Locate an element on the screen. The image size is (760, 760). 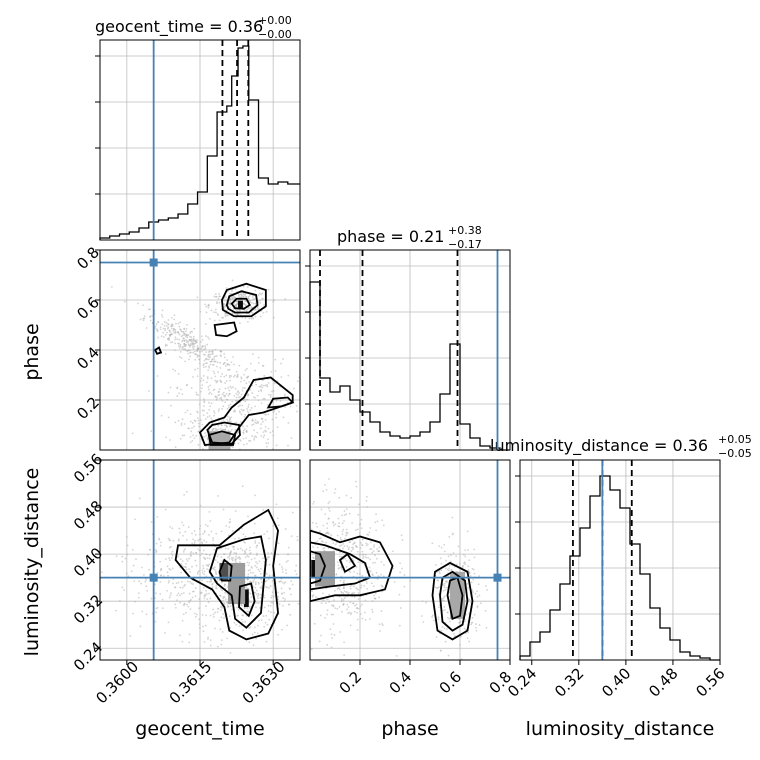
title-phase-sup: +0.38 is located at coordinates (465, 230).